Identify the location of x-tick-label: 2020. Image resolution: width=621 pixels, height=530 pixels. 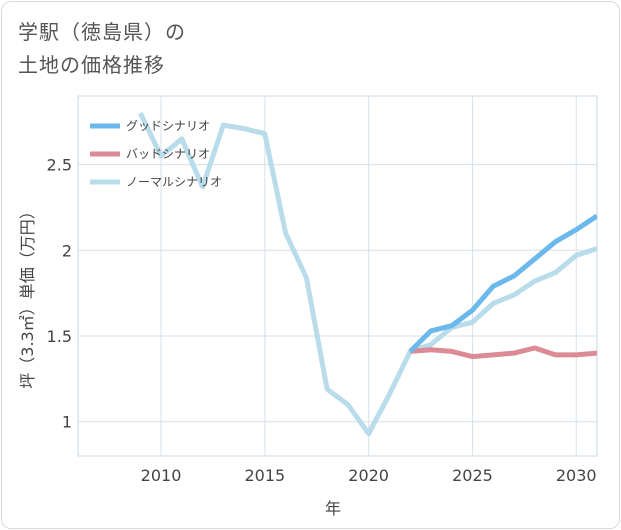
(368, 475).